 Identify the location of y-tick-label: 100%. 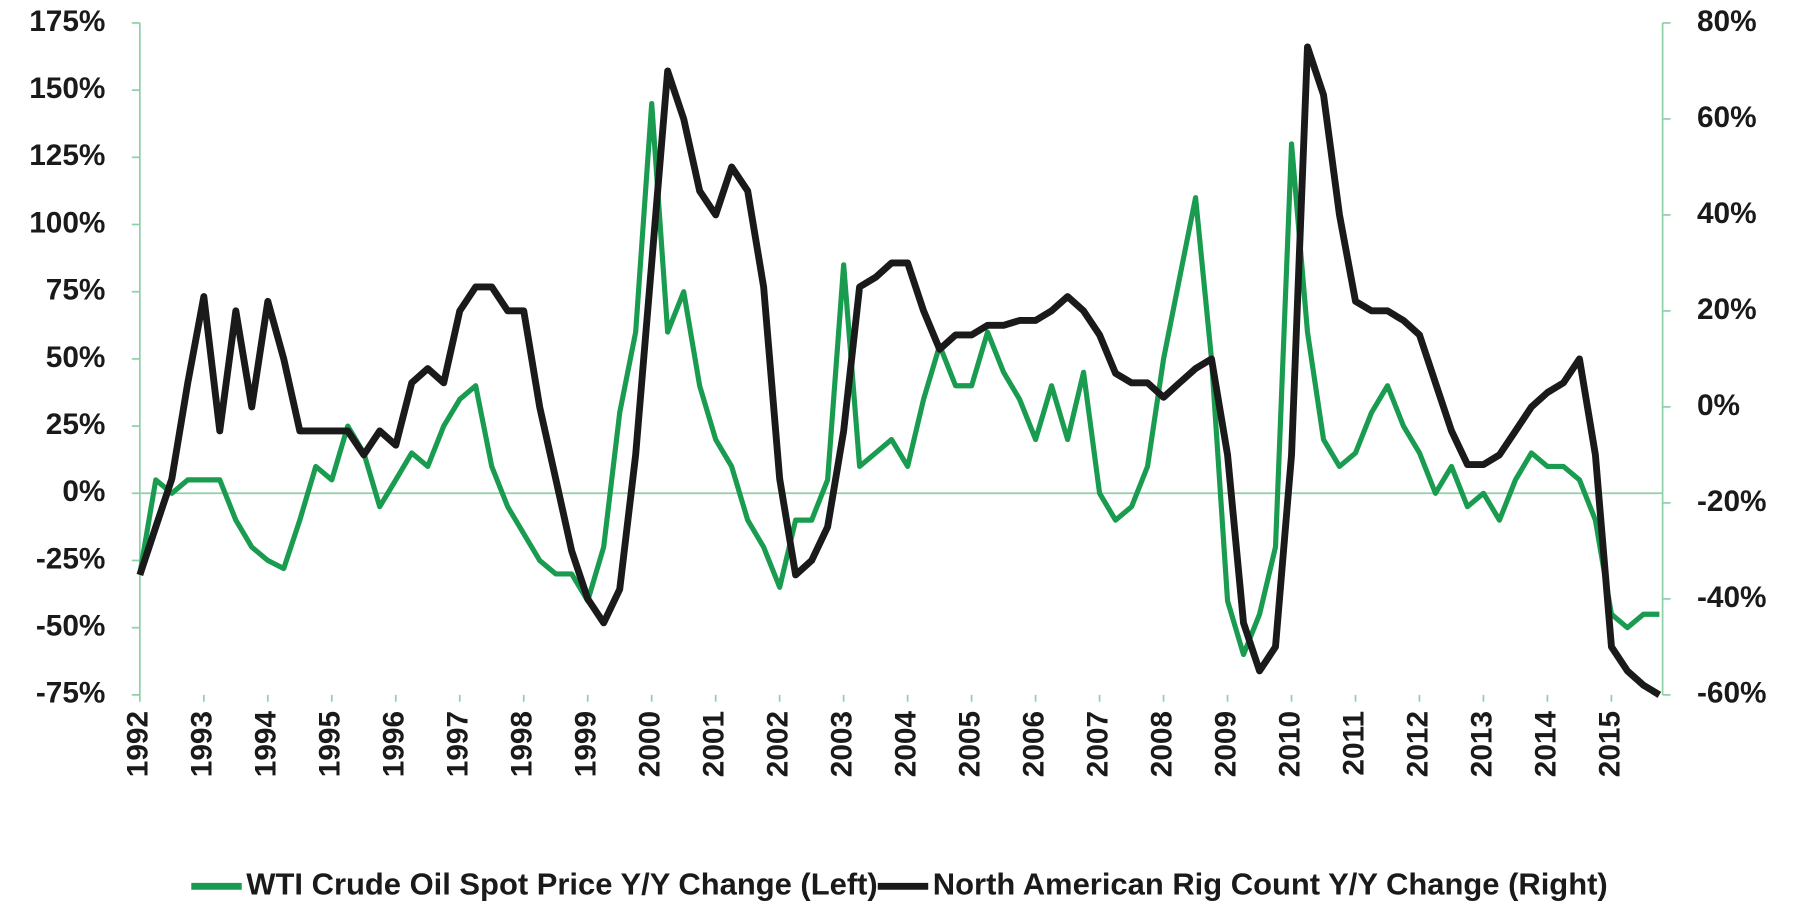
(67, 222).